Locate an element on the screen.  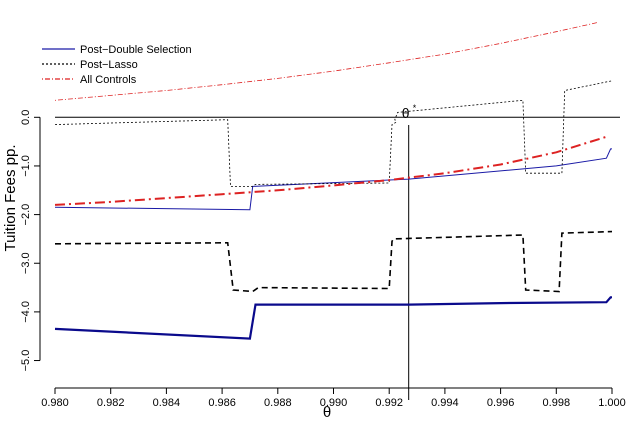
x-tick-label: 0.980 is located at coordinates (55, 403).